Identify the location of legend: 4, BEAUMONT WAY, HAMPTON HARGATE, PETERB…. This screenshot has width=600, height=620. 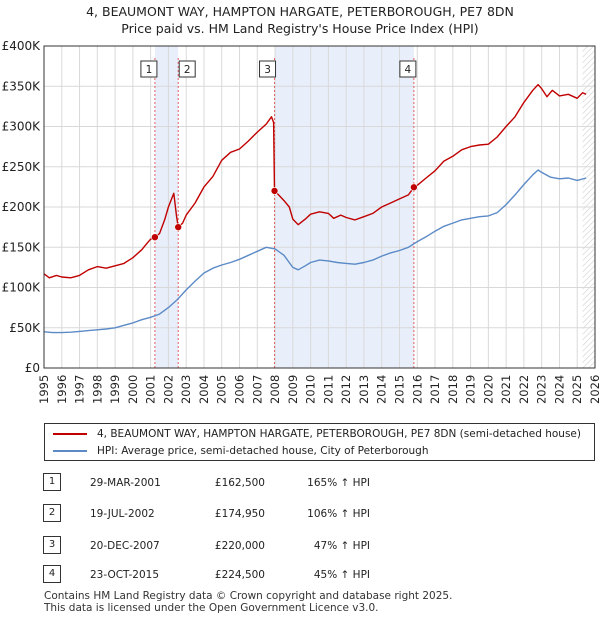
(319, 442).